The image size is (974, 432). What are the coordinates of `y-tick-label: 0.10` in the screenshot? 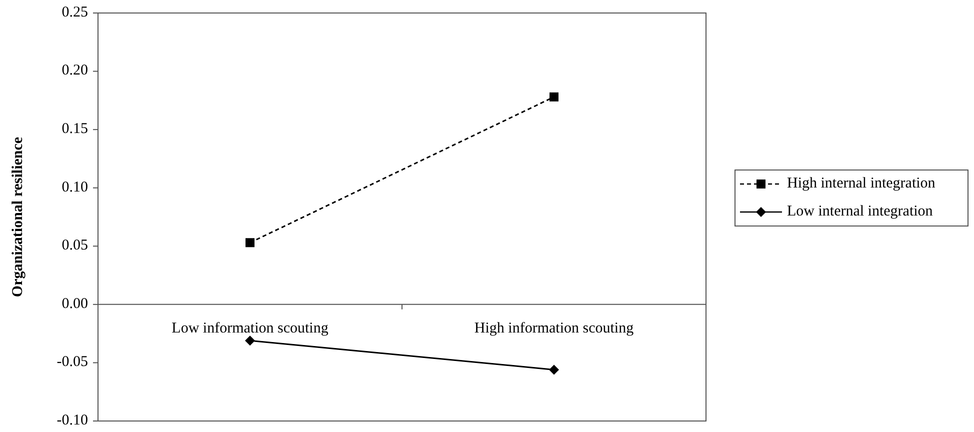 It's located at (75, 187).